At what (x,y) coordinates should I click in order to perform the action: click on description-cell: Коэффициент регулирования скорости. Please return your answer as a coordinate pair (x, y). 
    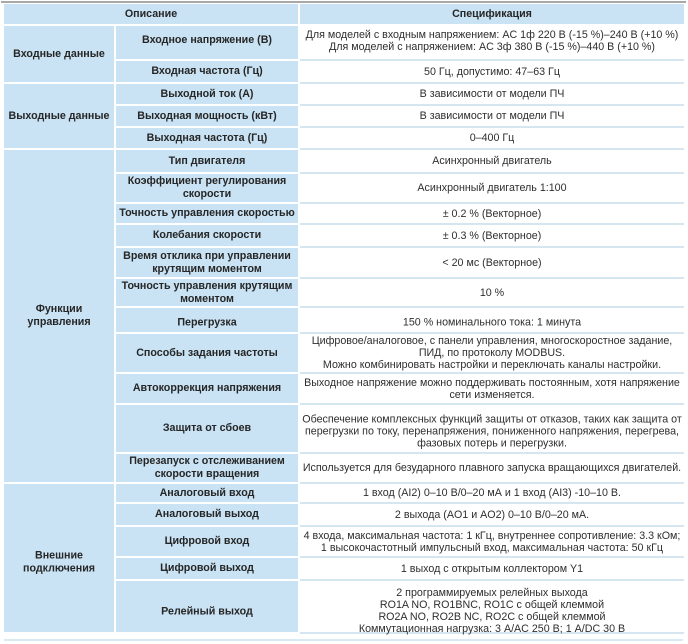
    Looking at the image, I should click on (208, 189).